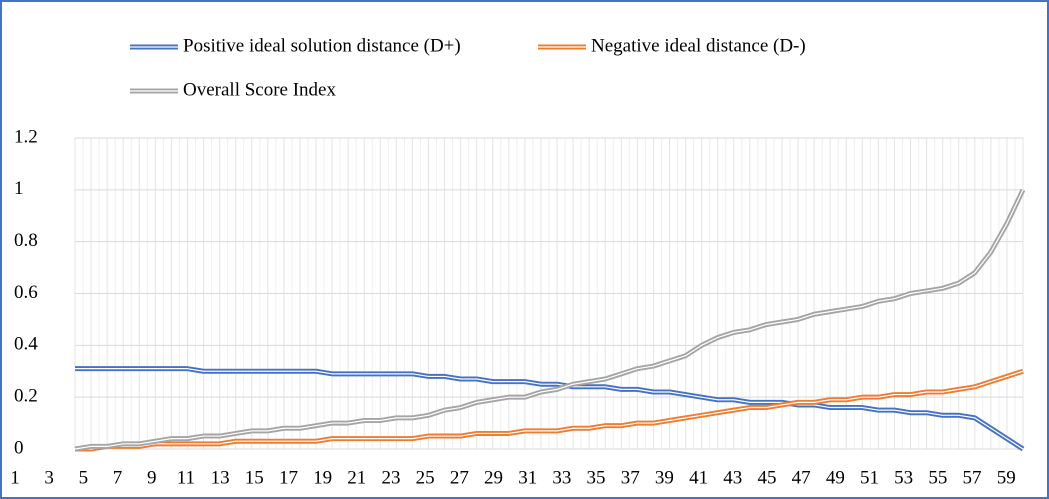  What do you see at coordinates (903, 477) in the screenshot?
I see `x-tick-label: 53` at bounding box center [903, 477].